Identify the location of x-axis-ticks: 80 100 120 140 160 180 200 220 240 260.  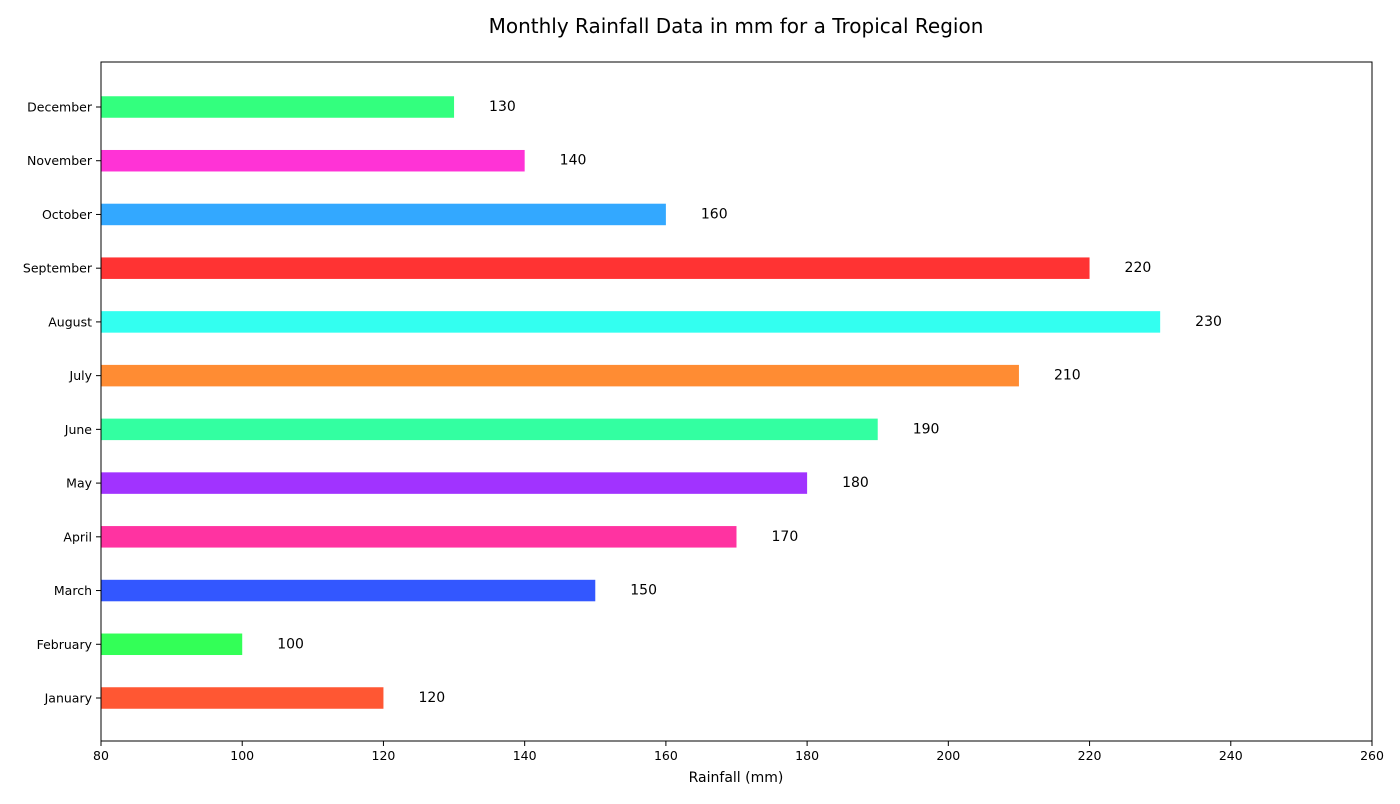
(738, 752).